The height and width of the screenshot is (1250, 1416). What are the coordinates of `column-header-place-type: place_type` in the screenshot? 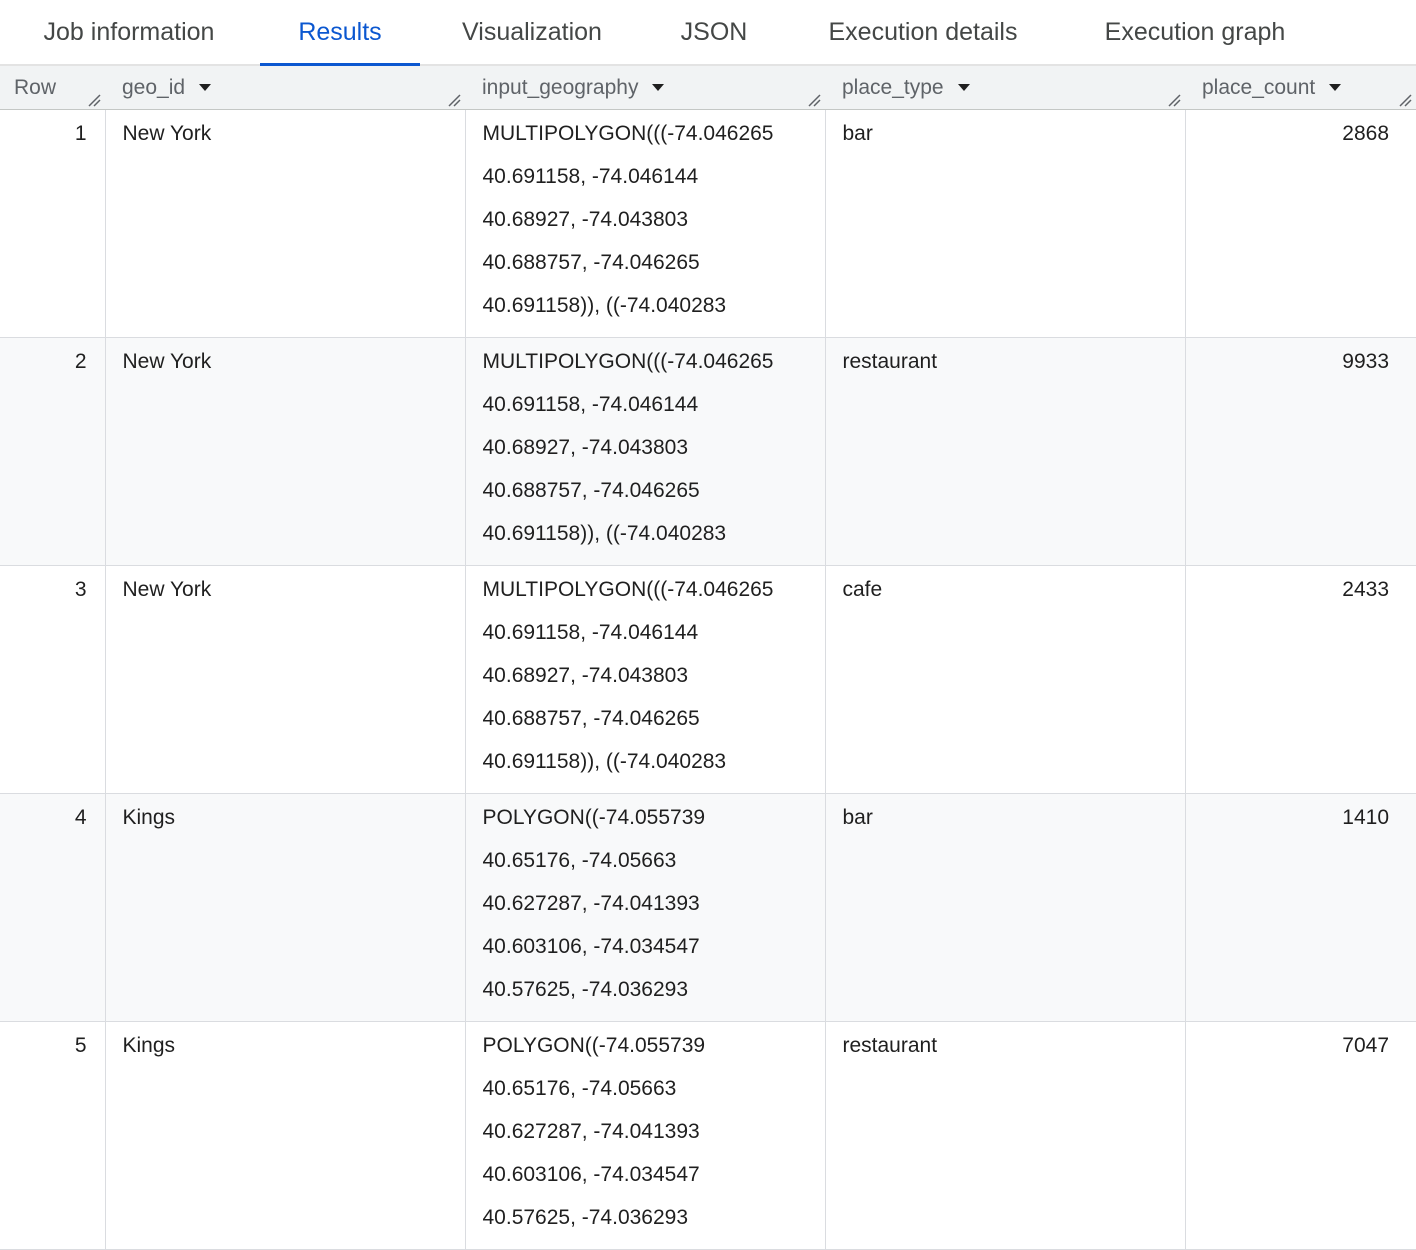 It's located at (1005, 88).